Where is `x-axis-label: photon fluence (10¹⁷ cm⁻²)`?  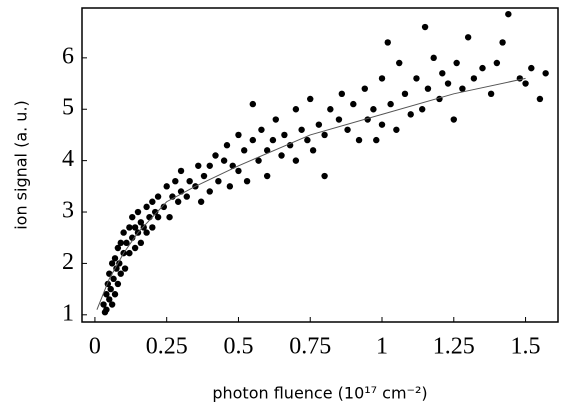
x-axis-label: photon fluence (10¹⁷ cm⁻²) is located at coordinates (319, 393).